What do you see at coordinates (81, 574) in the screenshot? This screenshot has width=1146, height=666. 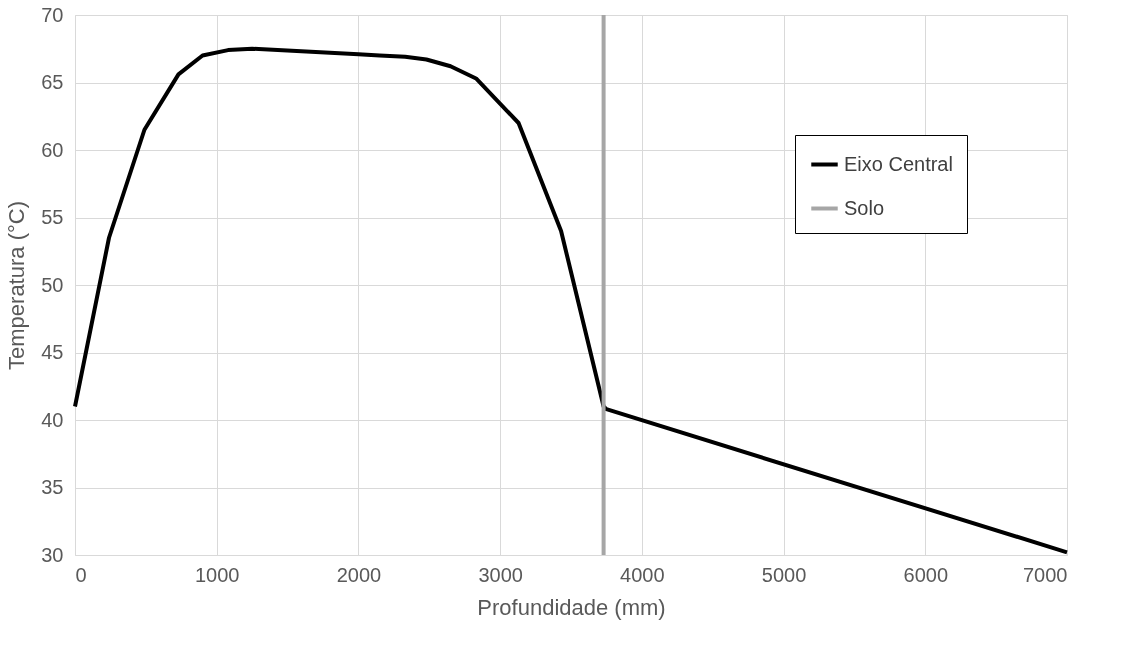 I see `x-tick-label: 0` at bounding box center [81, 574].